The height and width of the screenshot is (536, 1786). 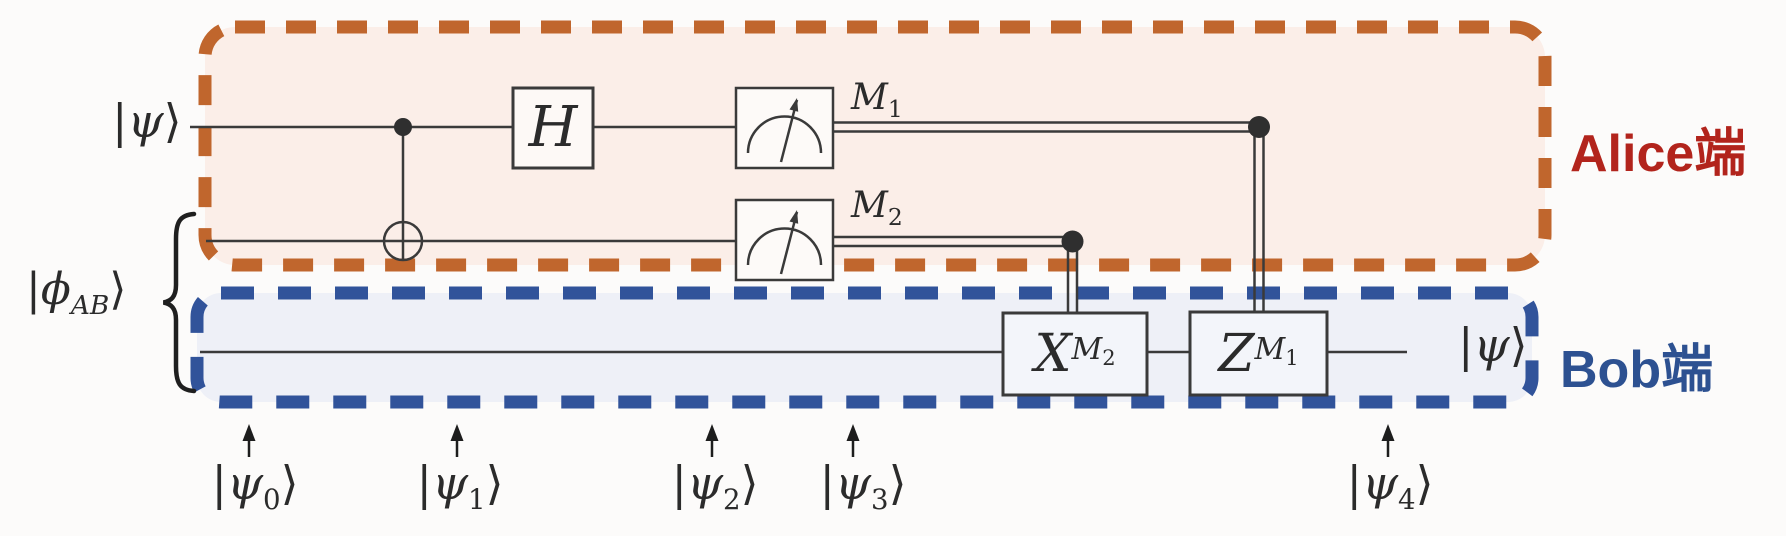 I want to click on input-state-label: |ψ⟩, so click(x=147, y=121).